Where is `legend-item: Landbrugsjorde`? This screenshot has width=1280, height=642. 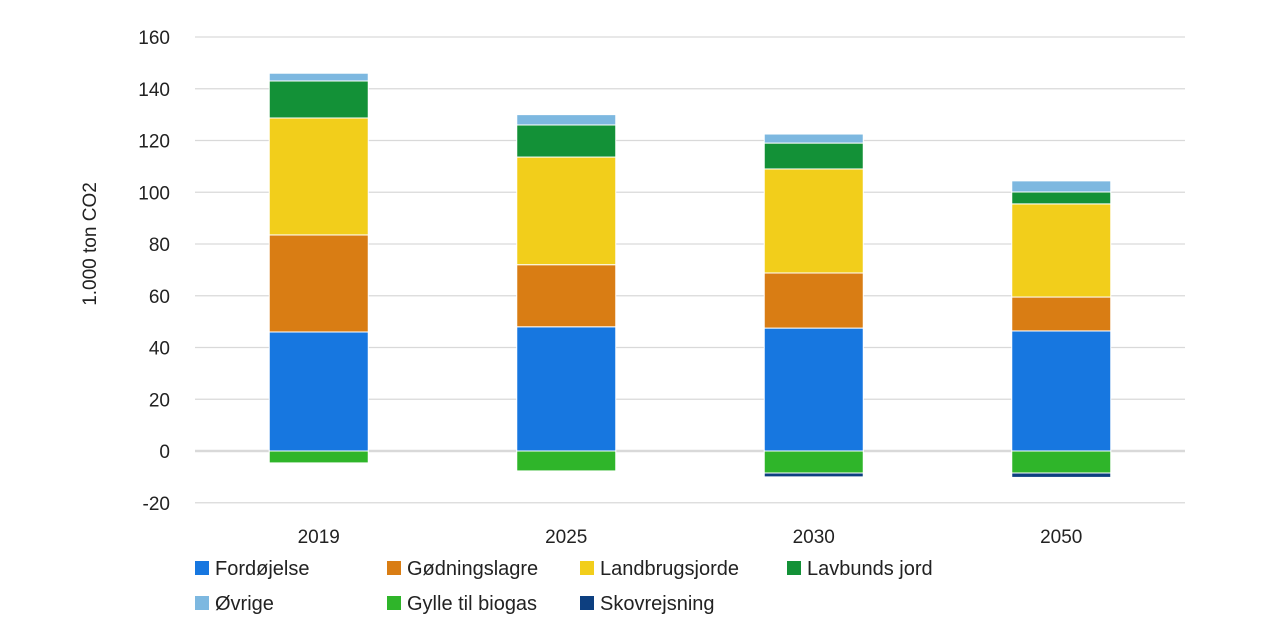
legend-item: Landbrugsjorde is located at coordinates (659, 569).